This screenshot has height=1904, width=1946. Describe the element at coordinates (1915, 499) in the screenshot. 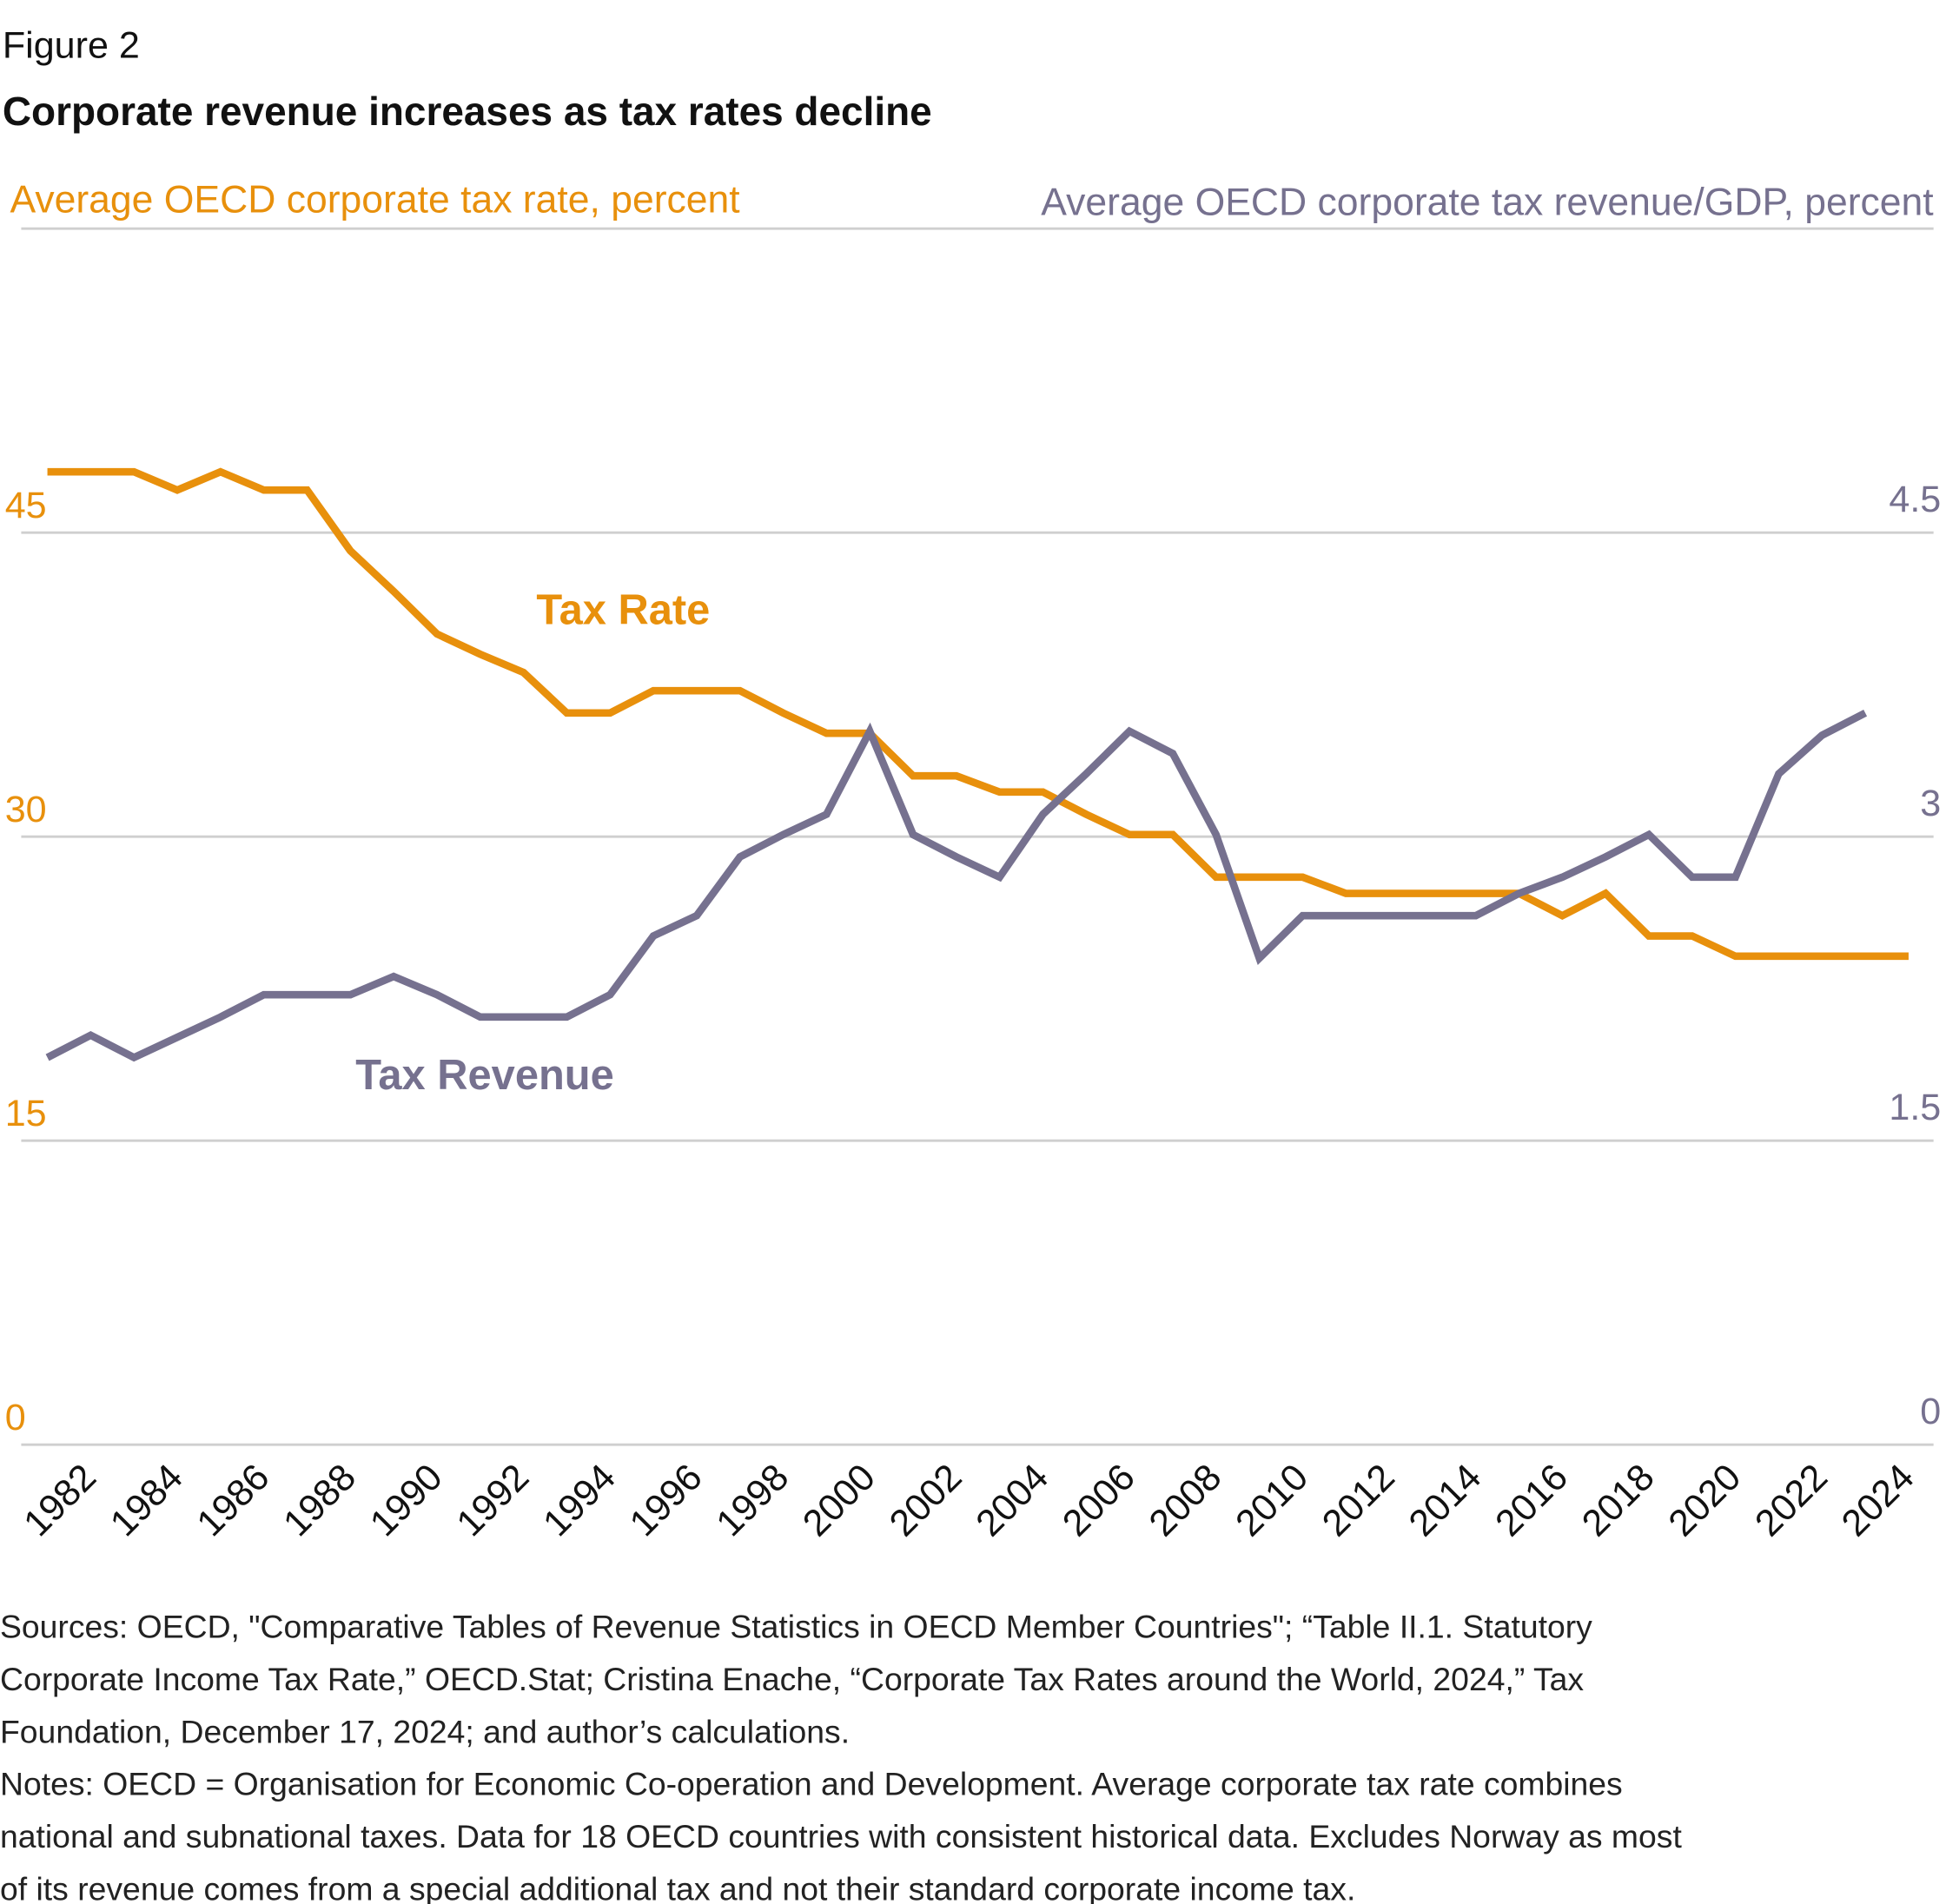

I see `y2-tick-label: 4.5` at that location.